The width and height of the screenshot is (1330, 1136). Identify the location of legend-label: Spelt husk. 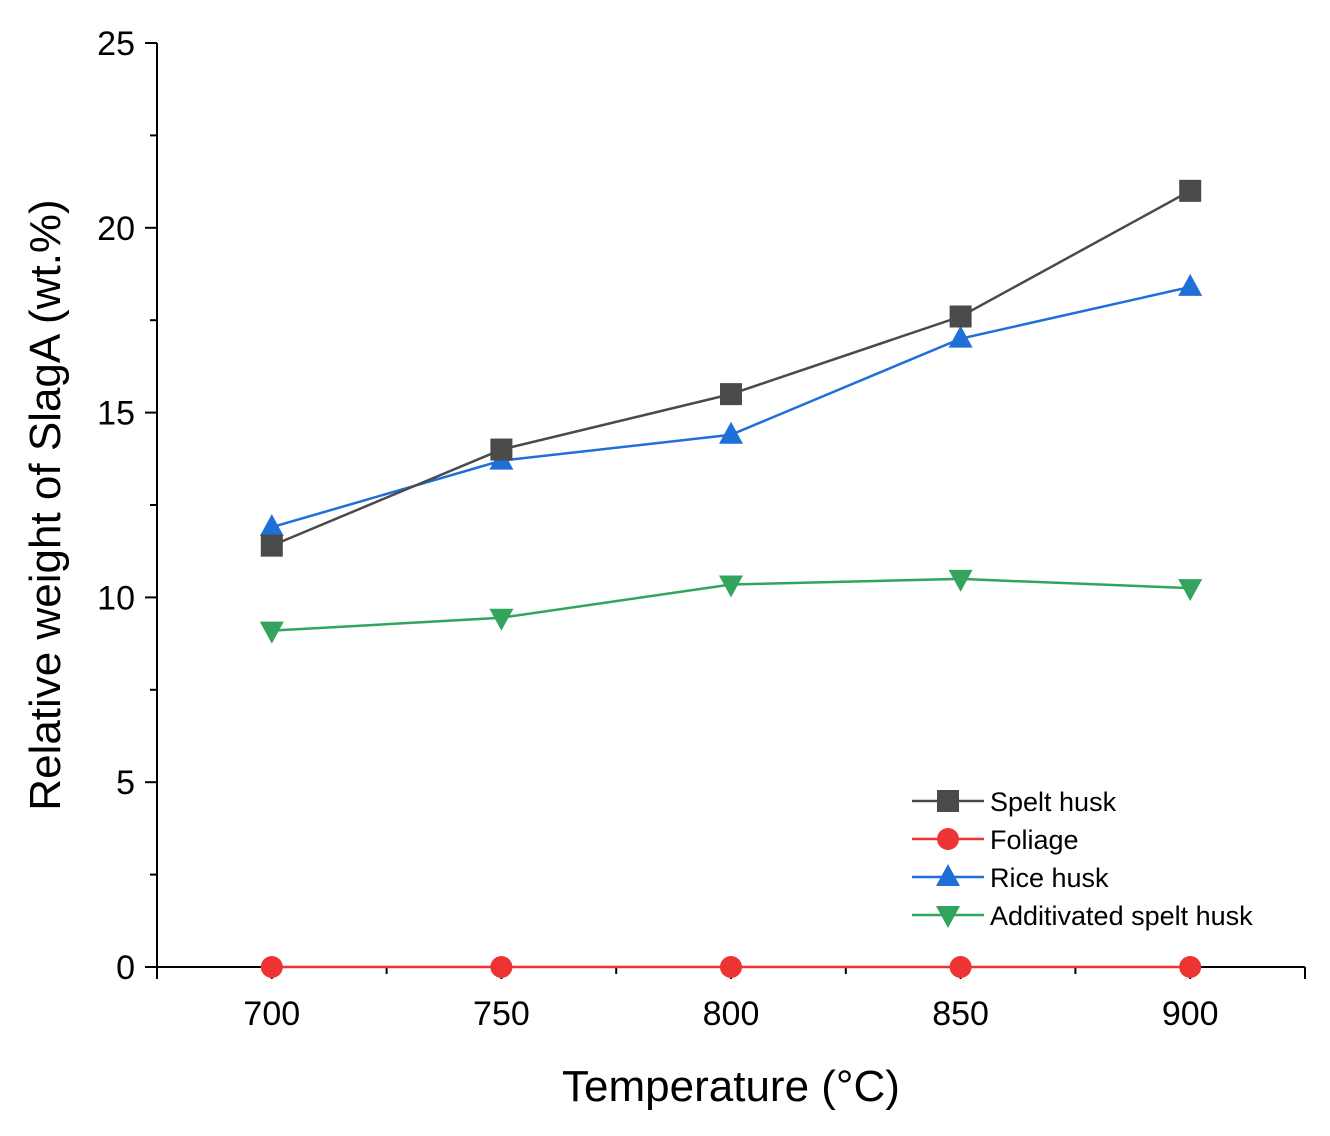
(1053, 802).